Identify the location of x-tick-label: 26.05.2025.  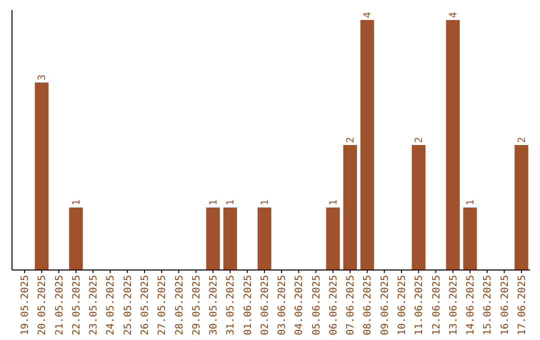
(145, 305).